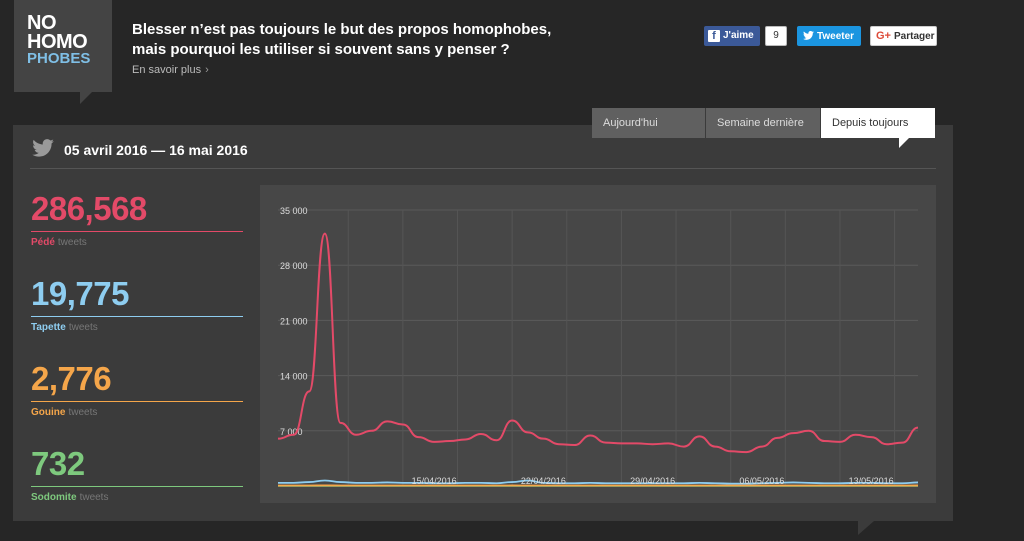  What do you see at coordinates (294, 321) in the screenshot?
I see `y-tick-label: 21 000` at bounding box center [294, 321].